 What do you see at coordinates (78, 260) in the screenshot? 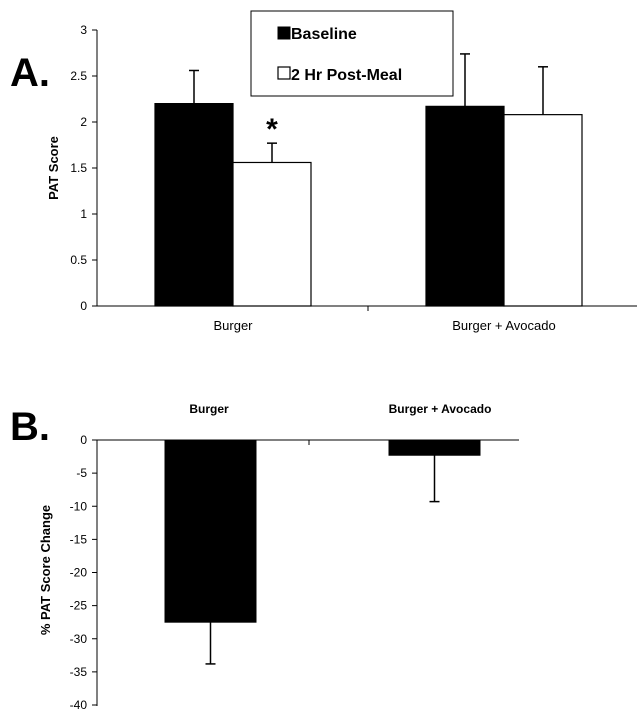
I see `panel-a-y-tick-label: 0.5` at bounding box center [78, 260].